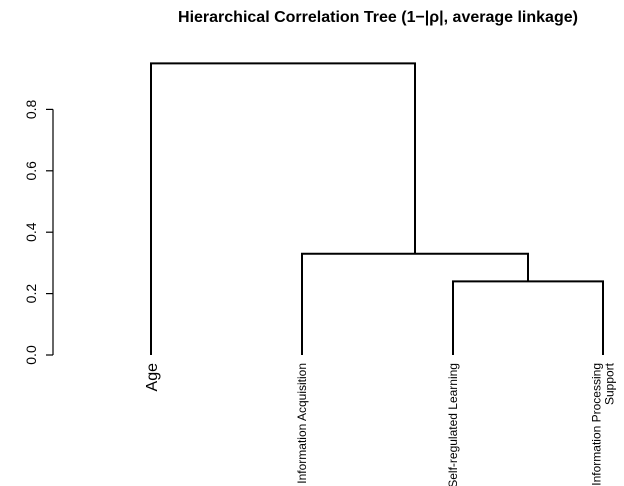  Describe the element at coordinates (31, 232) in the screenshot. I see `y-tick-label: 0.4` at that location.